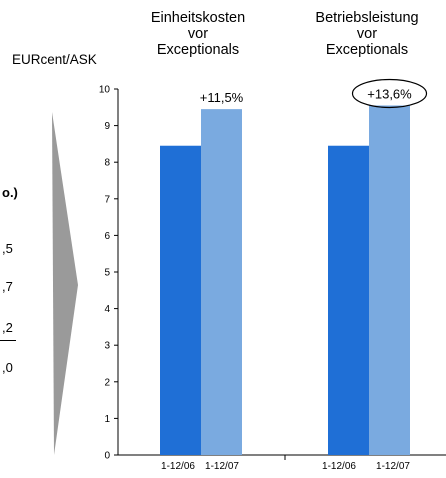  Describe the element at coordinates (107, 163) in the screenshot. I see `y-tick-label: 8` at that location.